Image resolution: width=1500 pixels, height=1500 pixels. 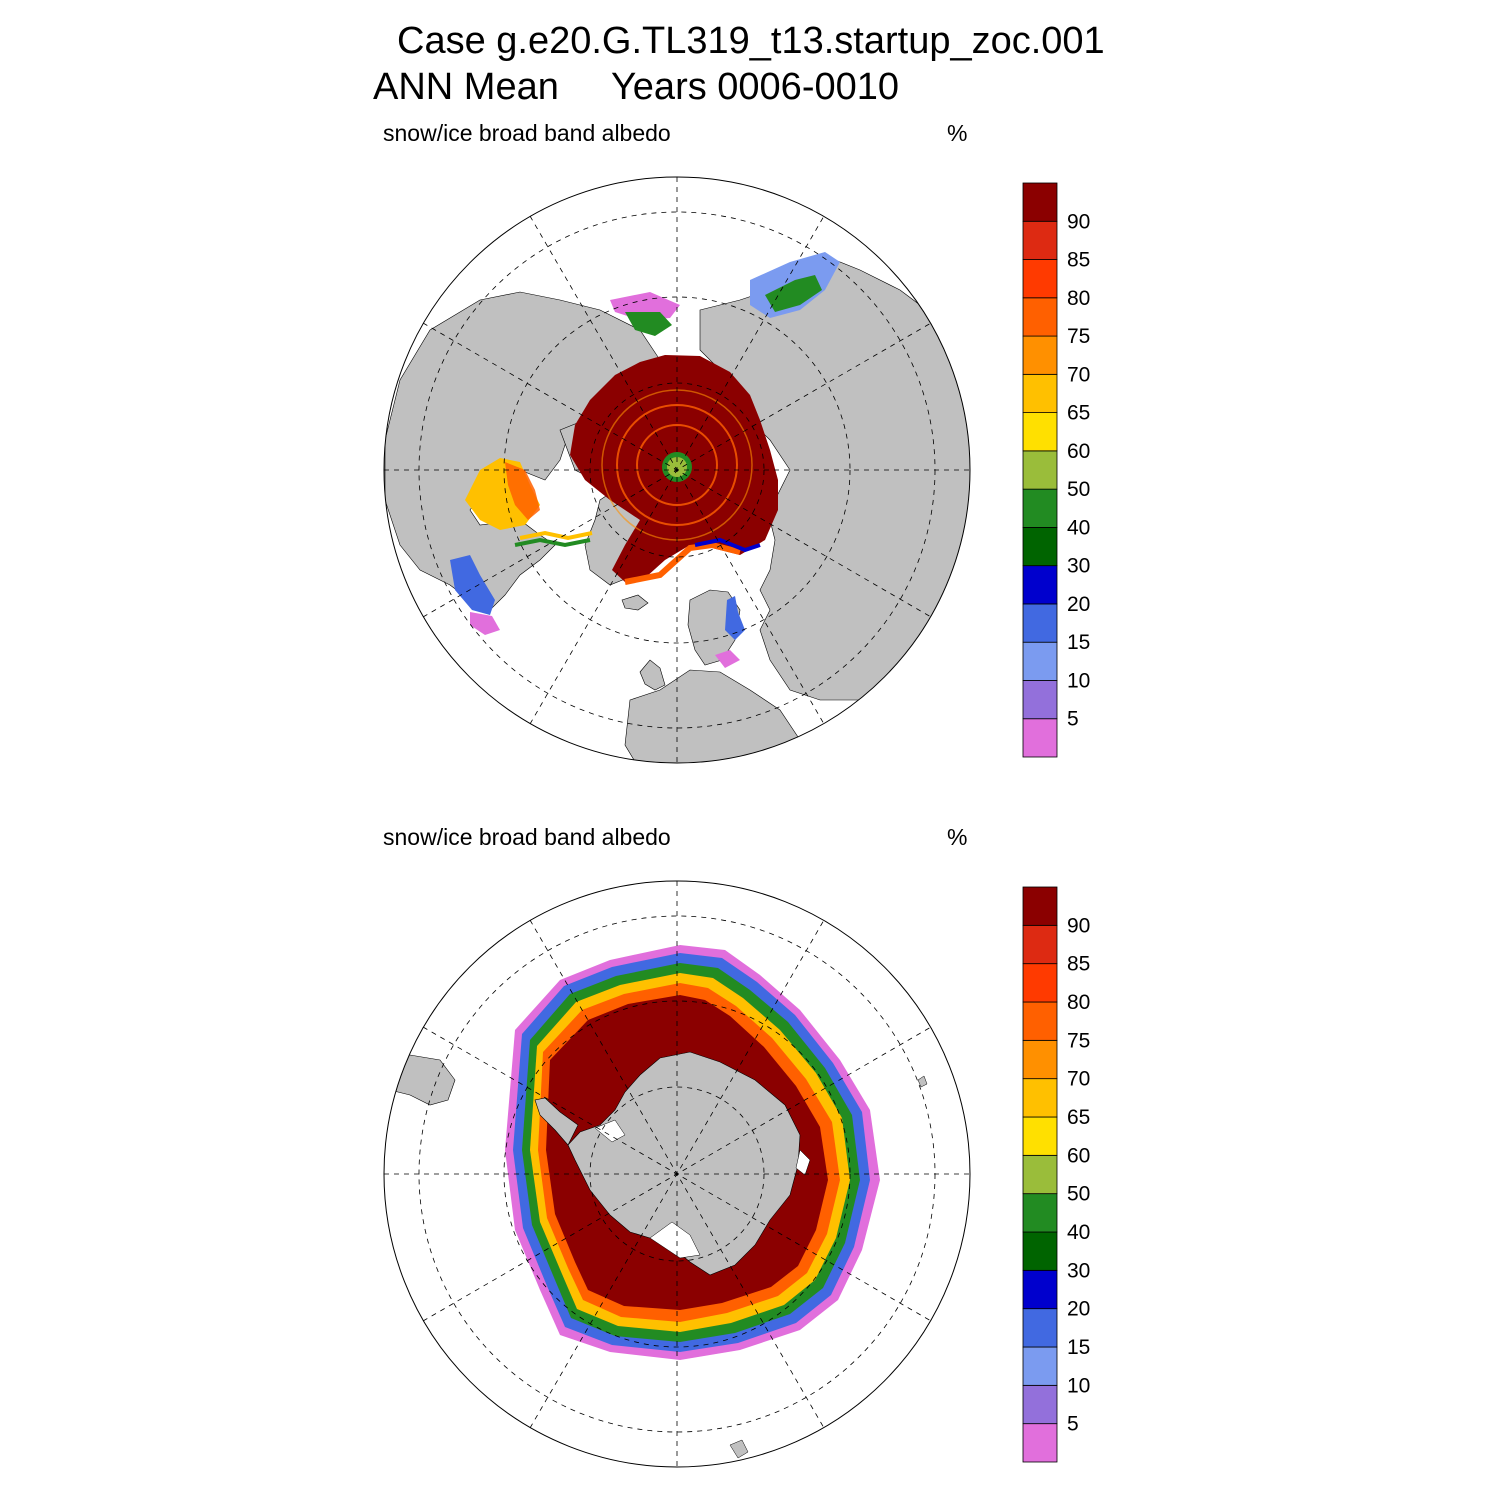 What do you see at coordinates (675, 1240) in the screenshot?
I see `south-ice-shelf-ross` at bounding box center [675, 1240].